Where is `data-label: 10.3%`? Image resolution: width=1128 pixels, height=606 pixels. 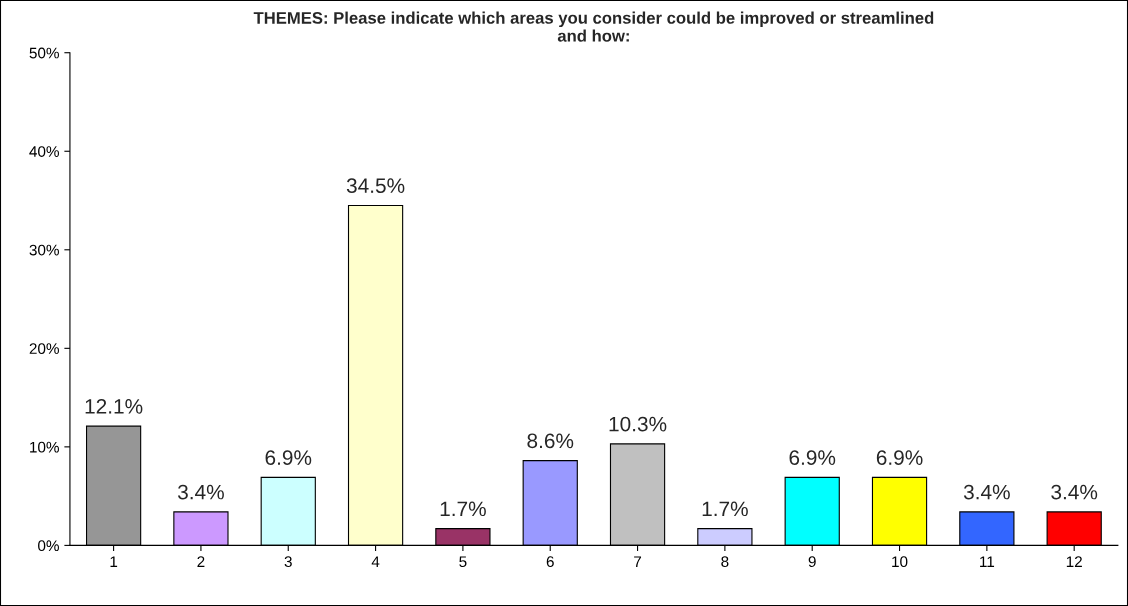 data-label: 10.3% is located at coordinates (638, 424).